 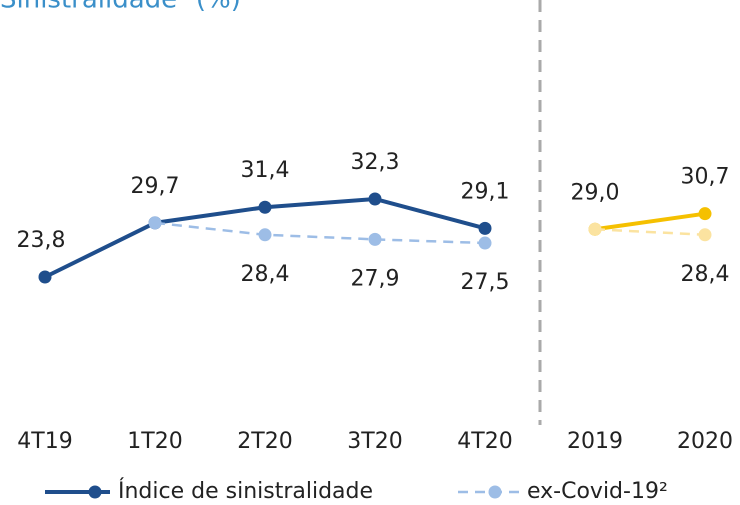 What do you see at coordinates (154, 441) in the screenshot?
I see `x-tick-label: 1T20` at bounding box center [154, 441].